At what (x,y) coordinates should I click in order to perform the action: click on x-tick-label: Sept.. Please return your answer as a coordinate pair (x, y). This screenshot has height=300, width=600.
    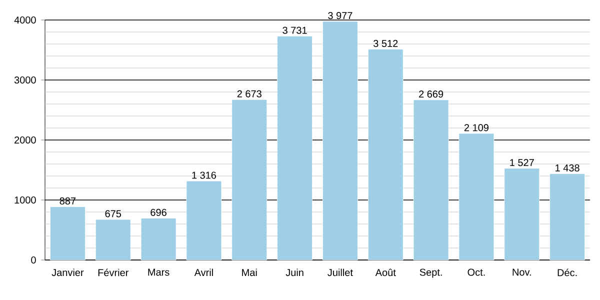
    Looking at the image, I should click on (431, 273).